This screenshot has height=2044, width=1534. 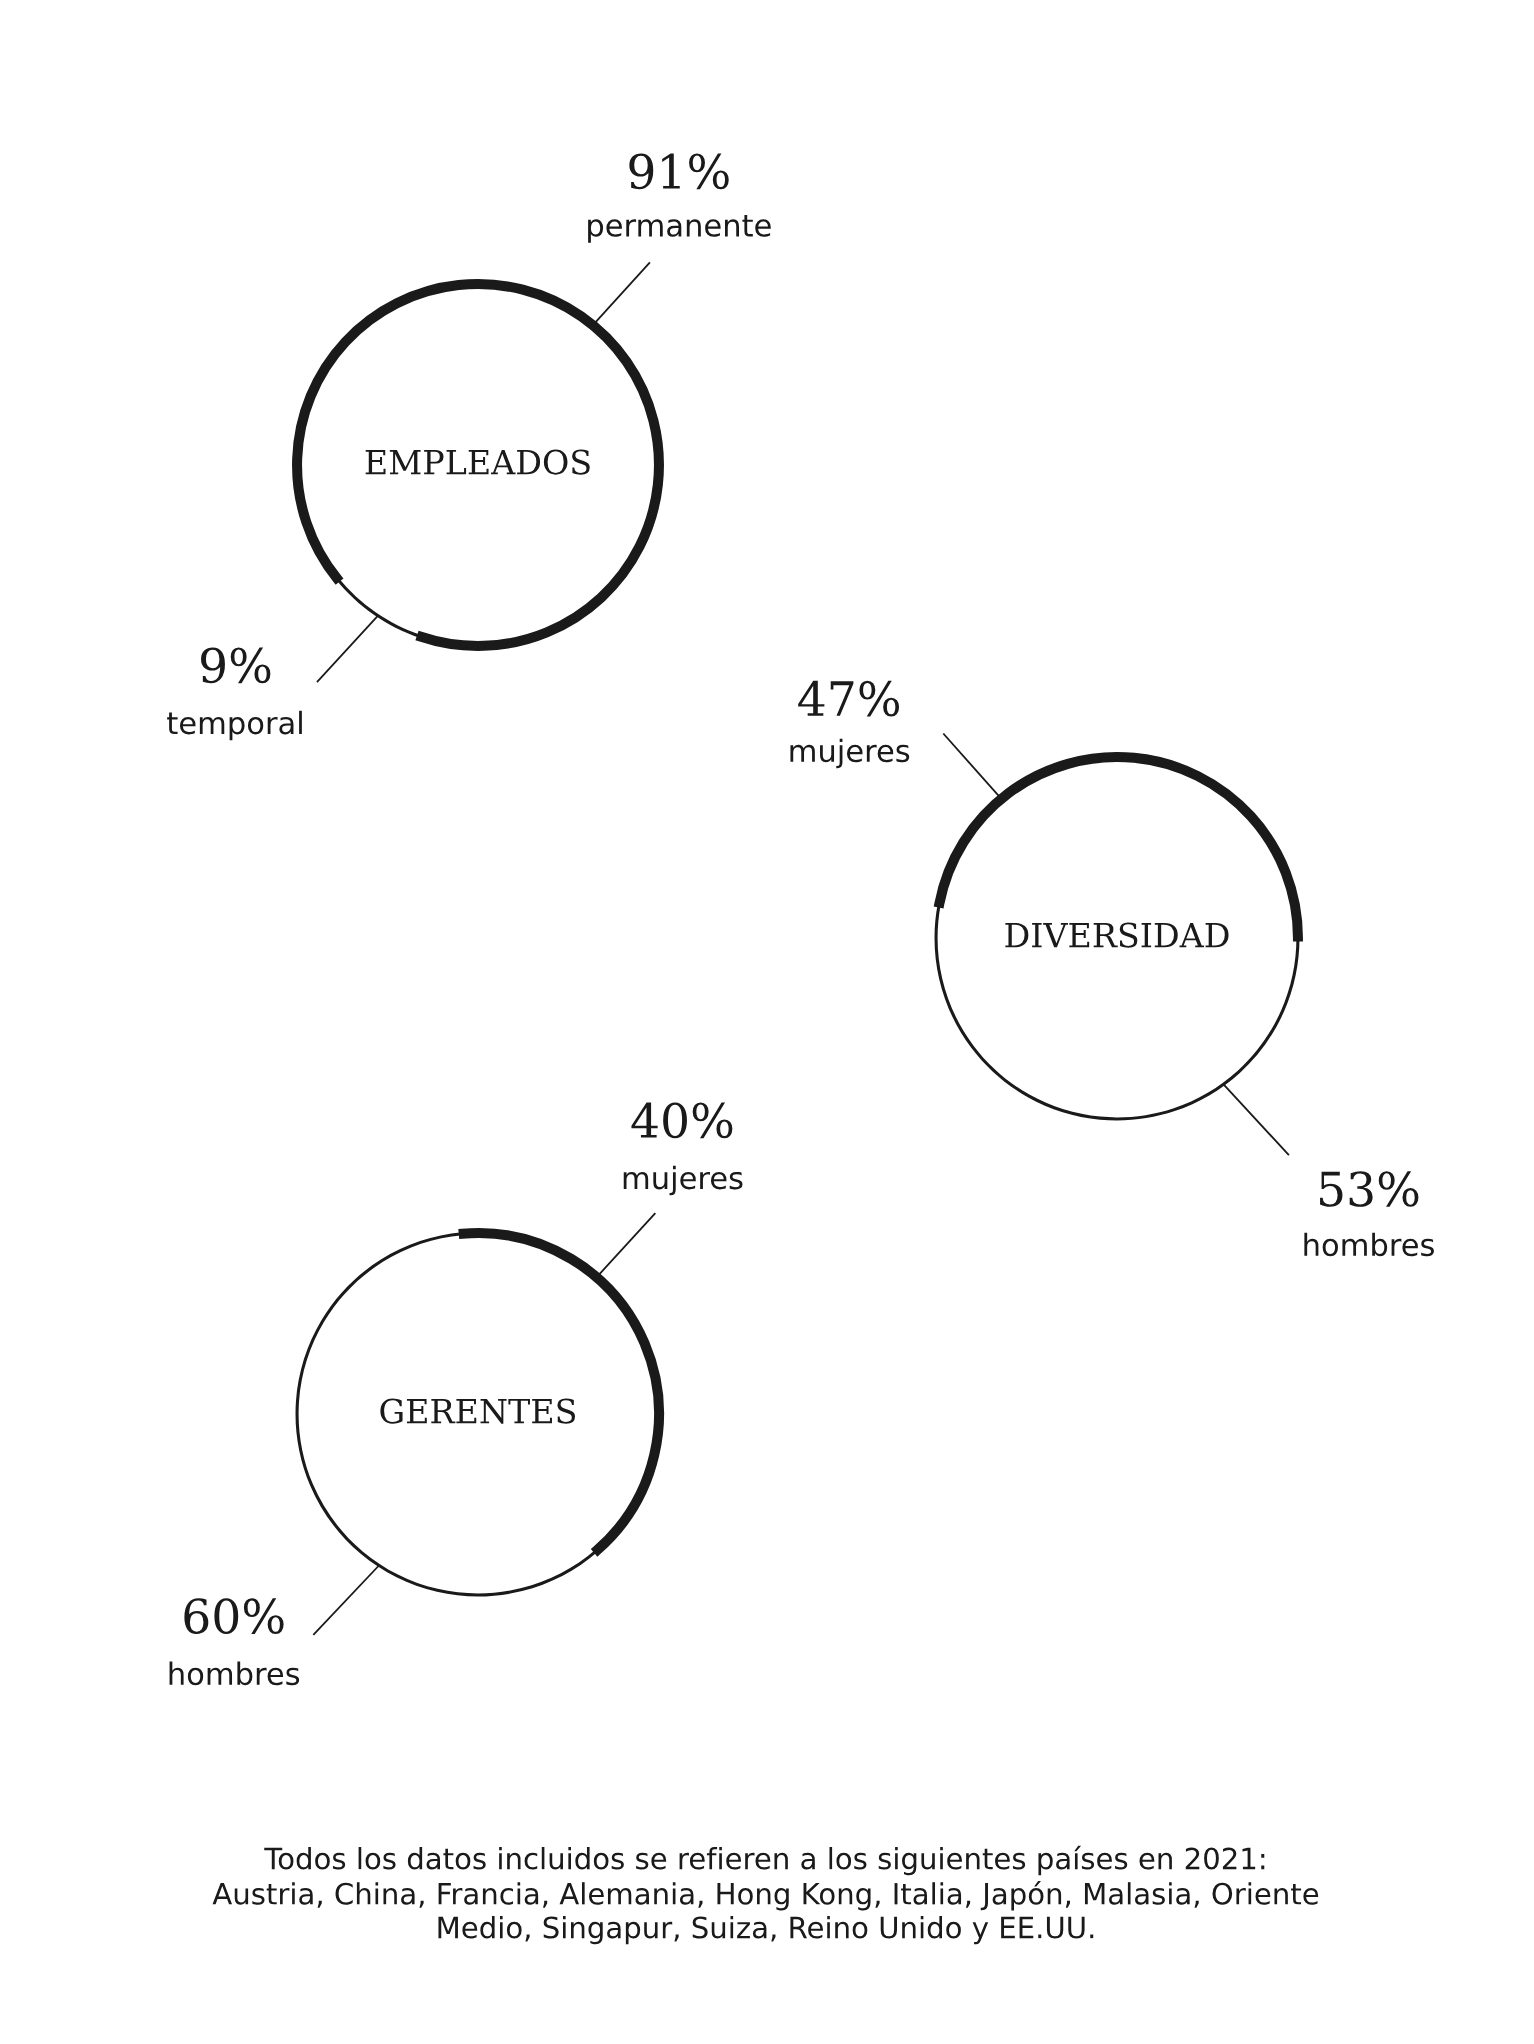 What do you see at coordinates (234, 725) in the screenshot?
I see `slice-label: temporal` at bounding box center [234, 725].